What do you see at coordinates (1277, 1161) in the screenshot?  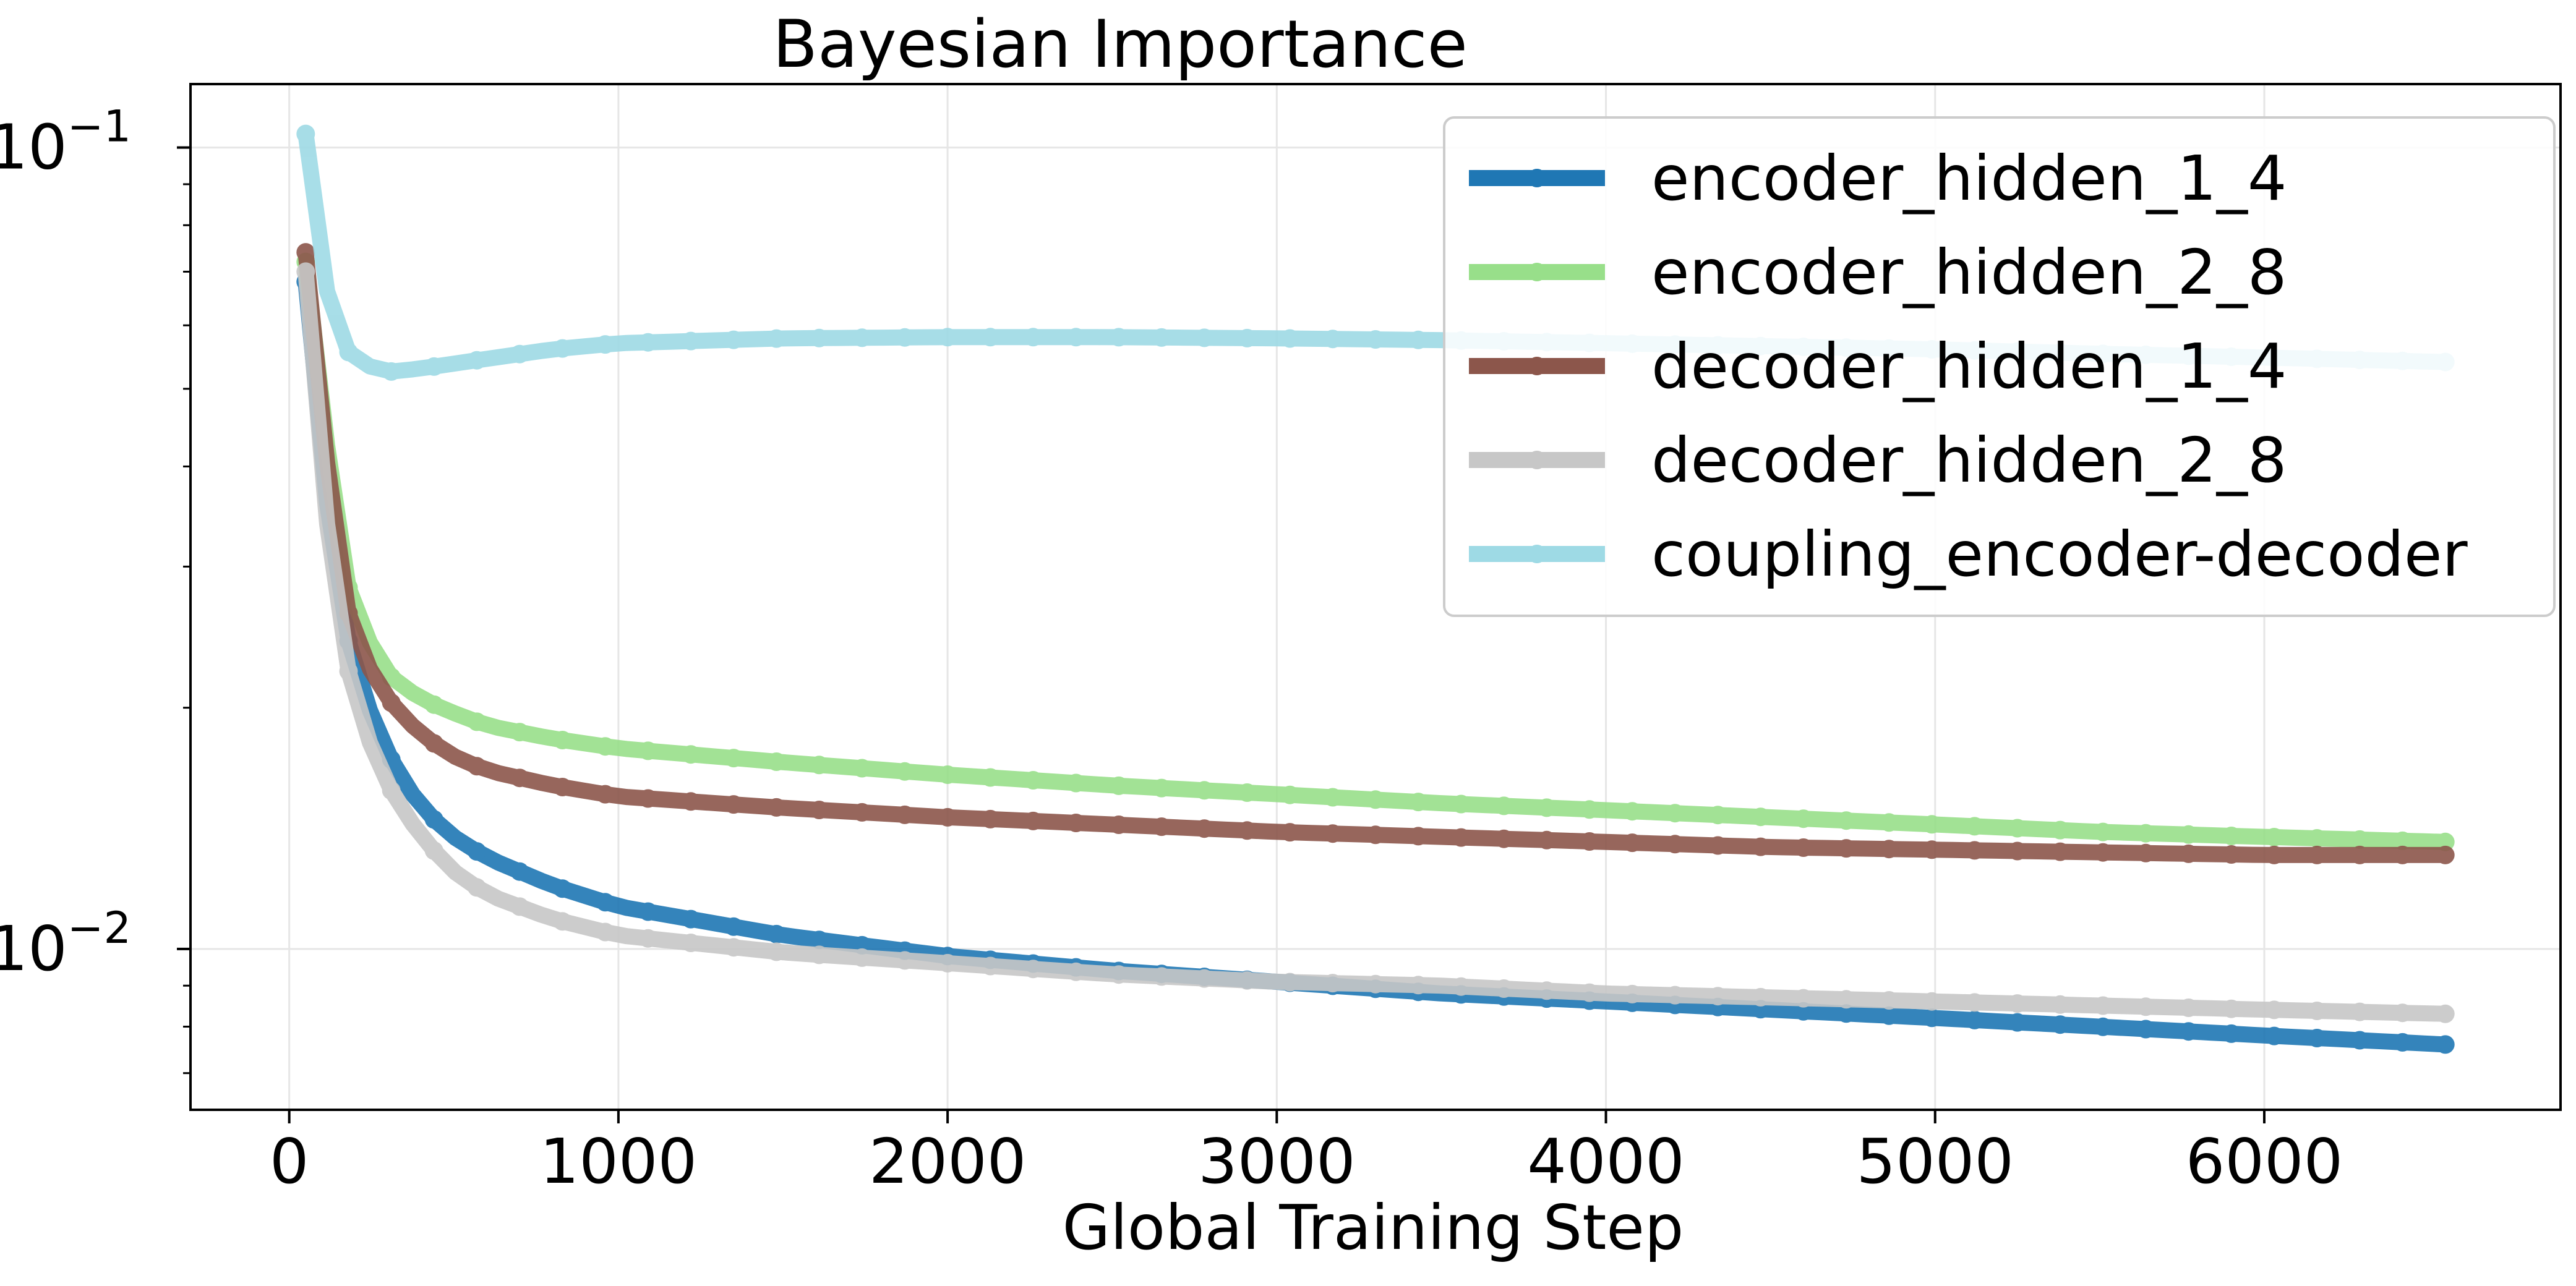 I see `x-tick-label: 3000` at bounding box center [1277, 1161].